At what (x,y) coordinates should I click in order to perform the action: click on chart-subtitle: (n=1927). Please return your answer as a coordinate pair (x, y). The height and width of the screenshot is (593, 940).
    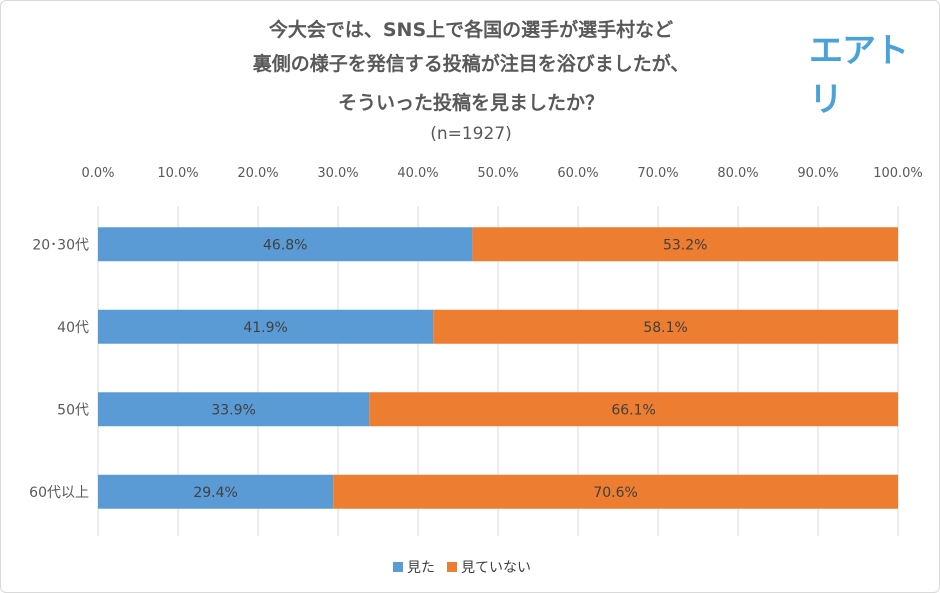
    Looking at the image, I should click on (471, 134).